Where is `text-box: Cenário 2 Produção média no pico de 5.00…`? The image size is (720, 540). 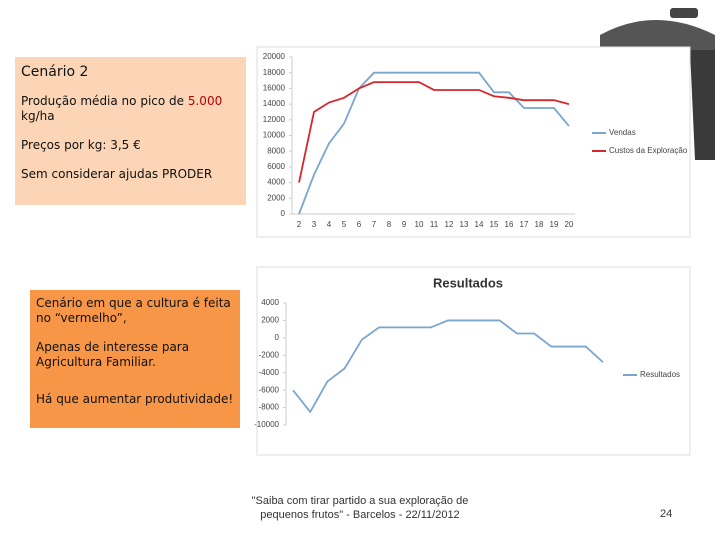 text-box: Cenário 2 Produção média no pico de 5.00… is located at coordinates (130, 131).